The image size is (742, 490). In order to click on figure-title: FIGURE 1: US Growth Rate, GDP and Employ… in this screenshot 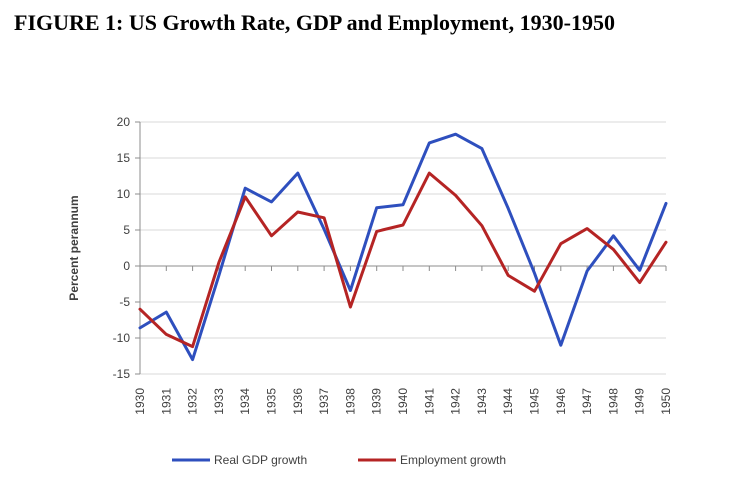, I will do `click(314, 22)`.